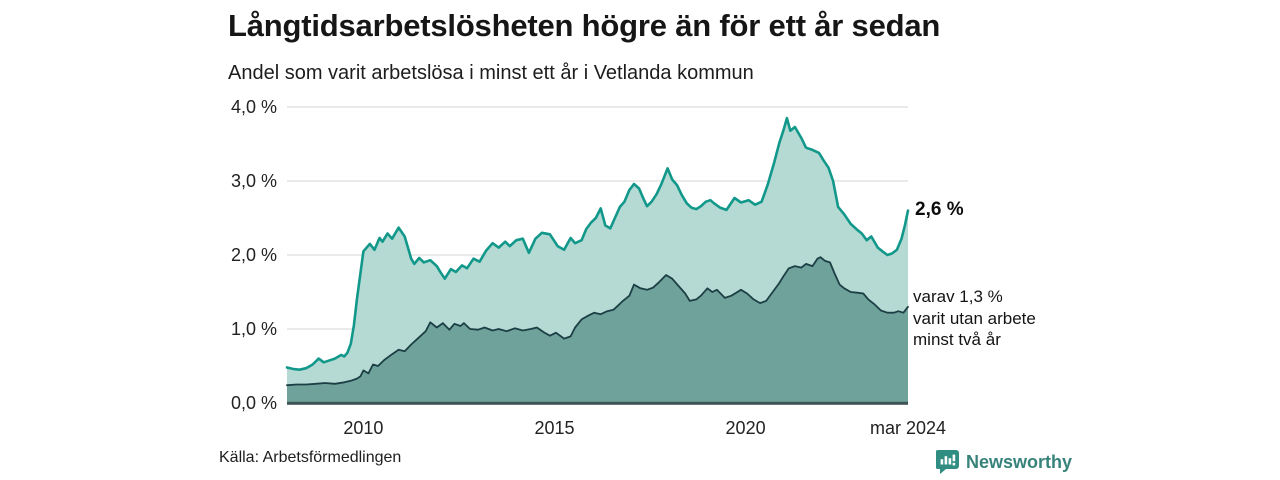  I want to click on x-tick-label: mar 2024, so click(908, 428).